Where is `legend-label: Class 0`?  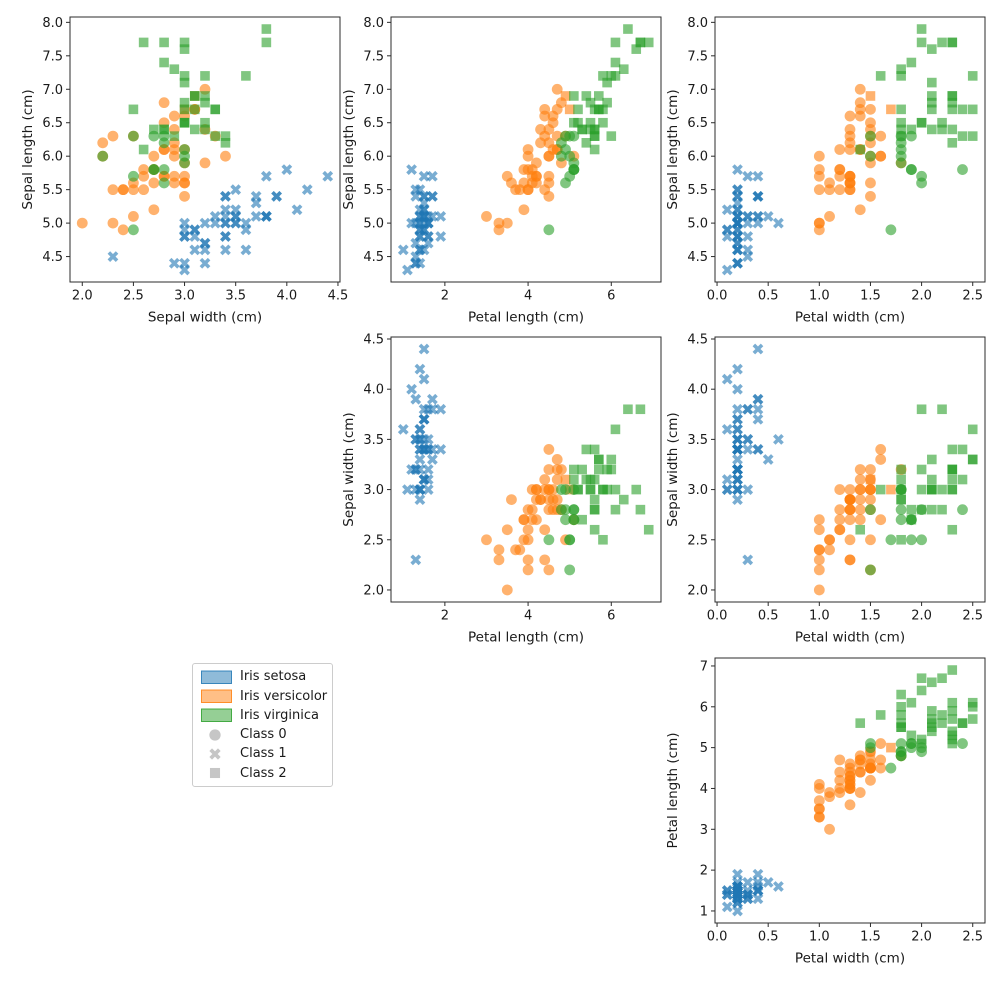
legend-label: Class 0 is located at coordinates (263, 735).